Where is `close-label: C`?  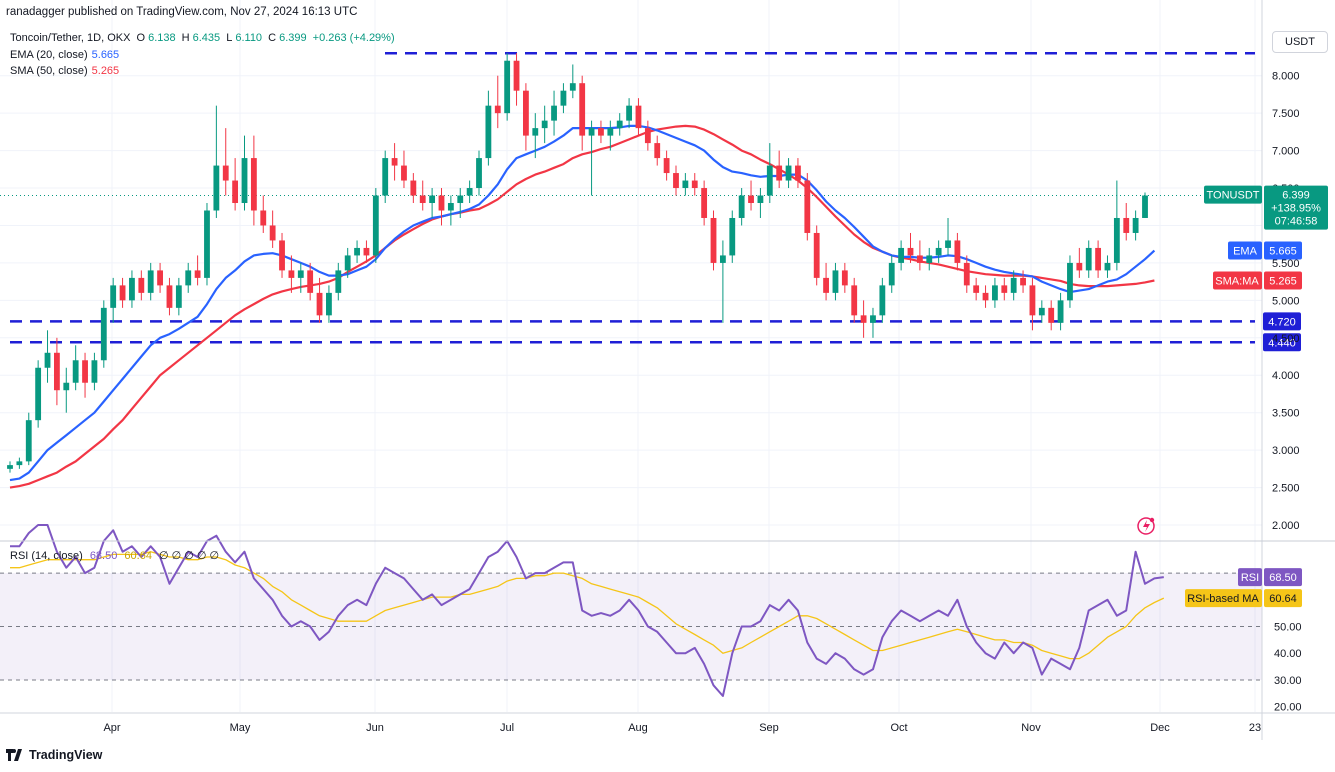 close-label: C is located at coordinates (272, 38).